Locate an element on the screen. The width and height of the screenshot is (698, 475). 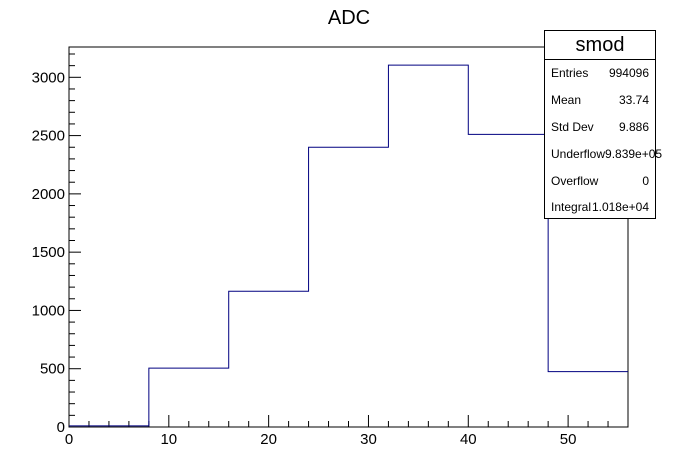
stats-value: 994096 is located at coordinates (628, 73).